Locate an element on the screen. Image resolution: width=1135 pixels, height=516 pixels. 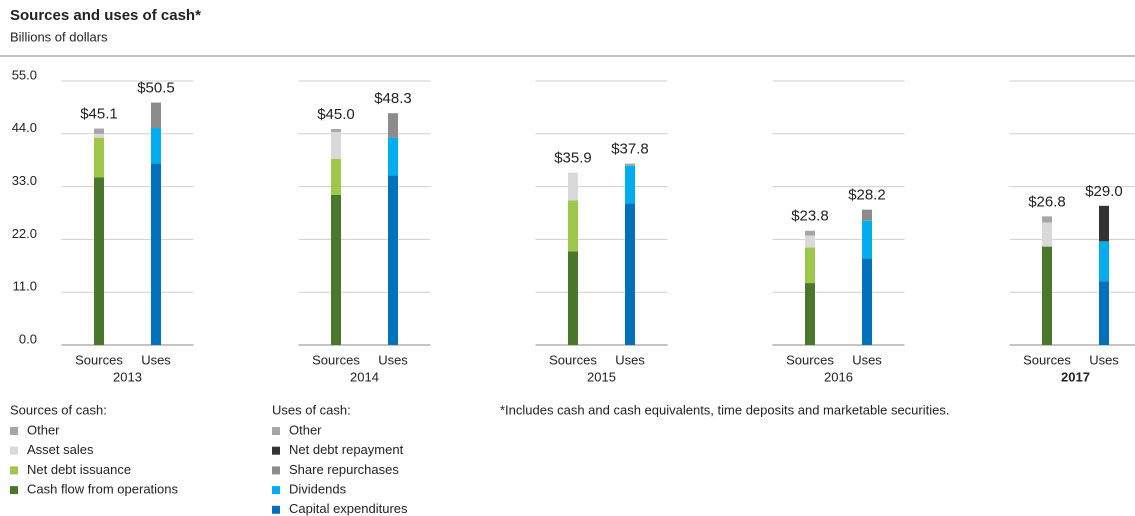
y-tick-label: 22.0 is located at coordinates (24, 233).